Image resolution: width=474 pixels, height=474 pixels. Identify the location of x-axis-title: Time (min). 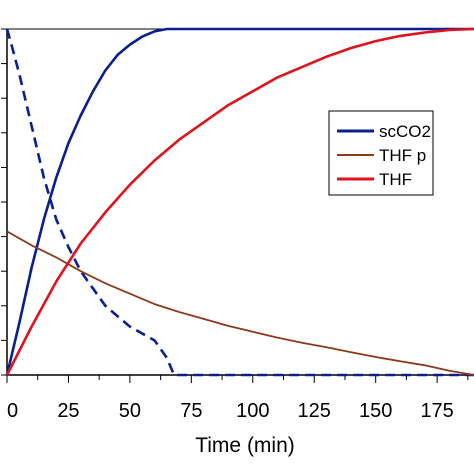
(245, 445).